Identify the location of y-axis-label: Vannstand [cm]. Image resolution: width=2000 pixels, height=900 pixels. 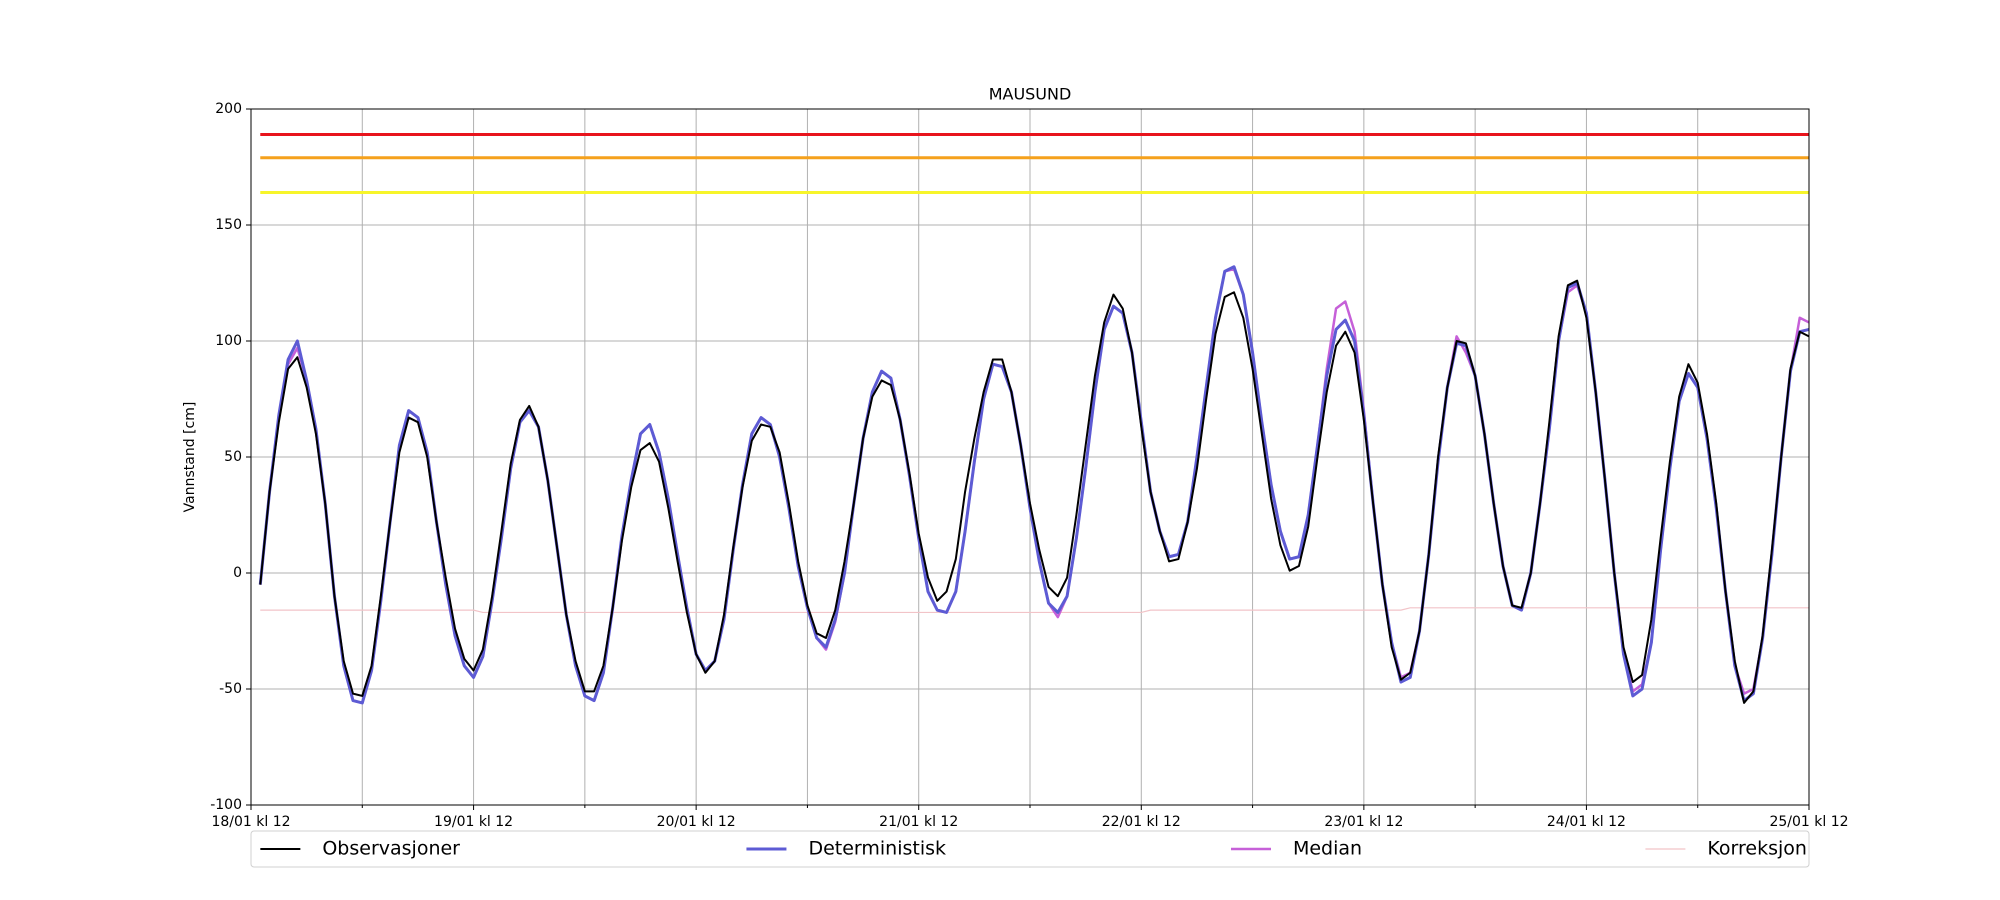
(190, 457).